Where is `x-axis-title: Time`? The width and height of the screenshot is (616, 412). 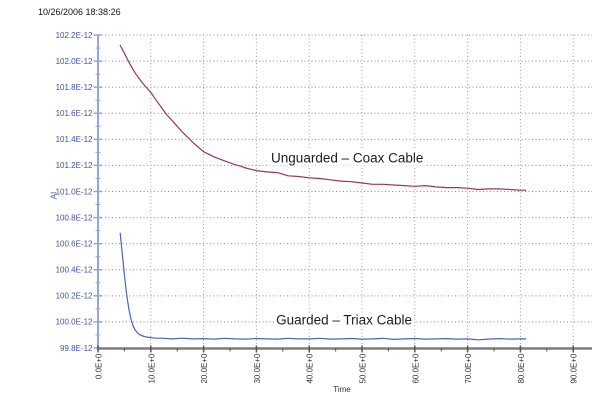 x-axis-title: Time is located at coordinates (342, 389).